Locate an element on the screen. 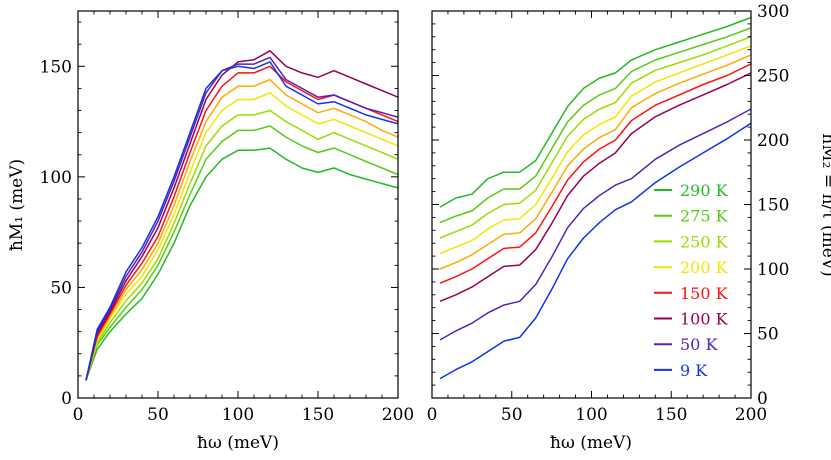  left-y-axis-label: ħM₁ (meV) is located at coordinates (17, 205).